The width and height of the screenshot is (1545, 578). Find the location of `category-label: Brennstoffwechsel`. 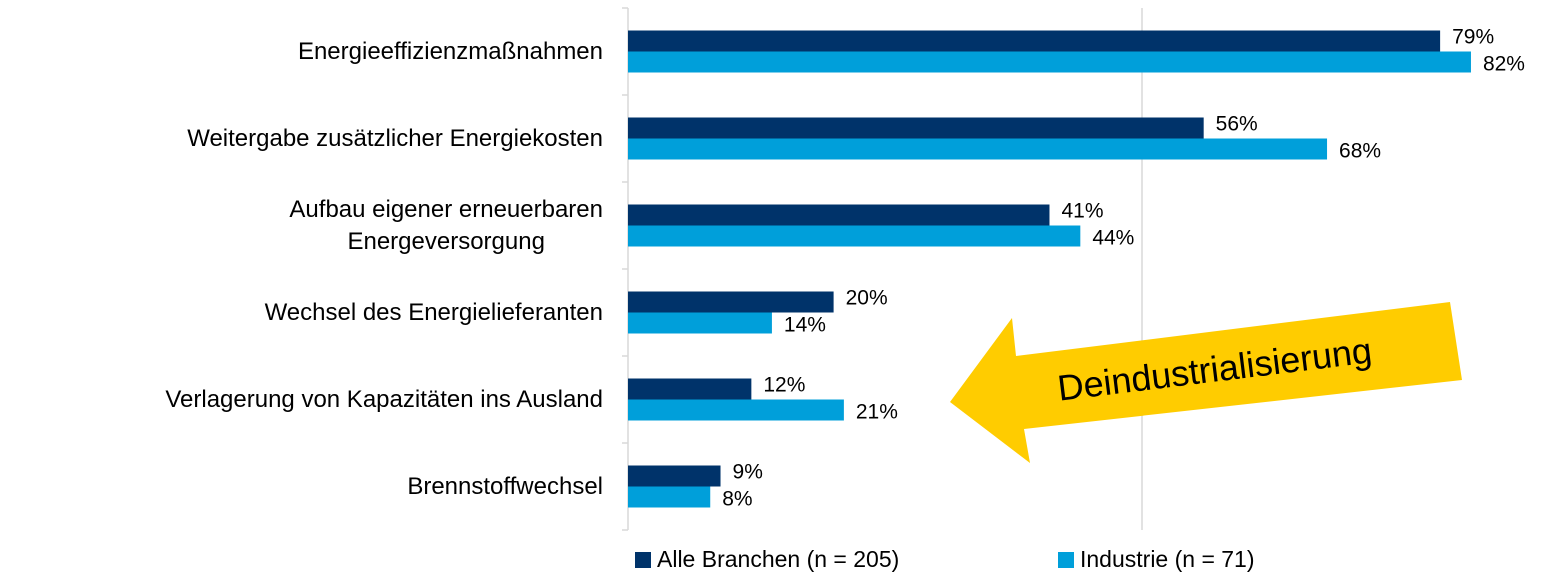

category-label: Brennstoffwechsel is located at coordinates (505, 486).